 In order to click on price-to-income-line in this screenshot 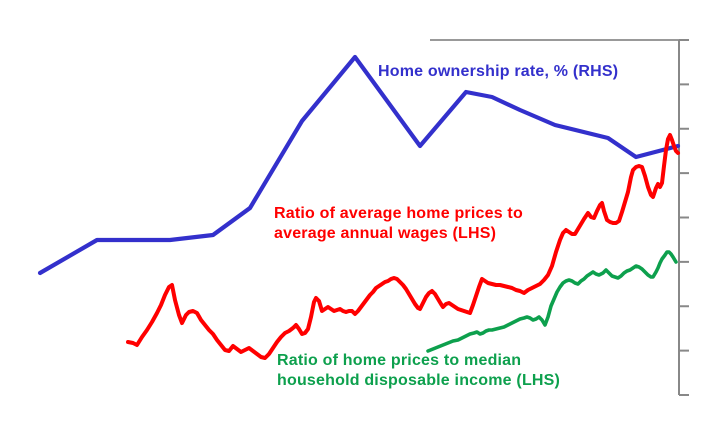, I will do `click(552, 301)`.